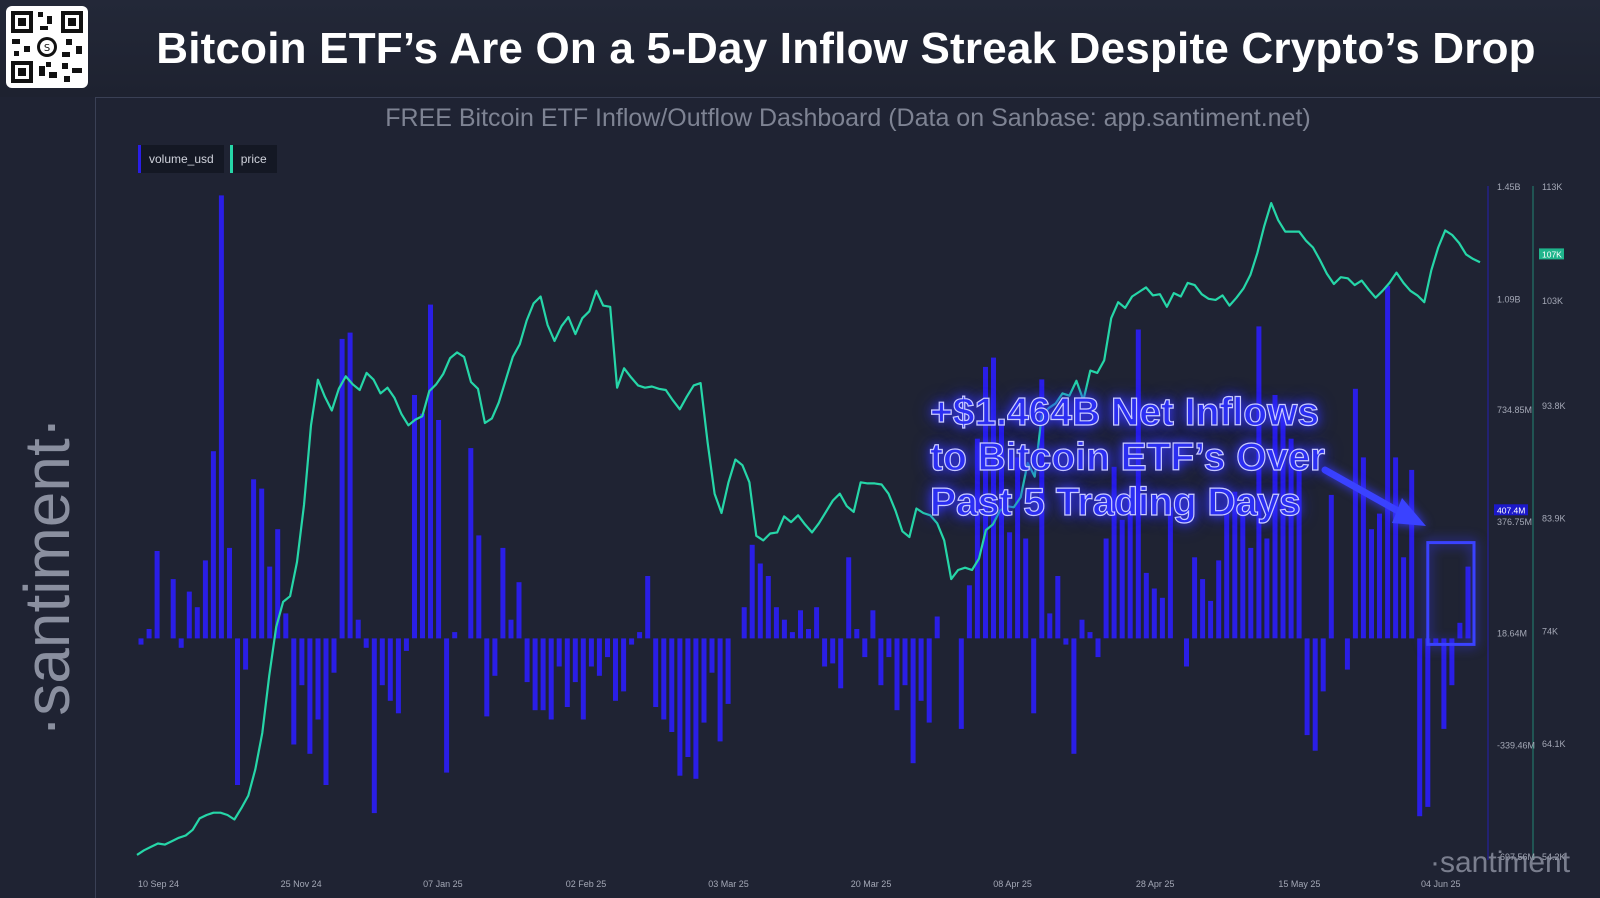  What do you see at coordinates (1511, 510) in the screenshot?
I see `volume-current-badge` at bounding box center [1511, 510].